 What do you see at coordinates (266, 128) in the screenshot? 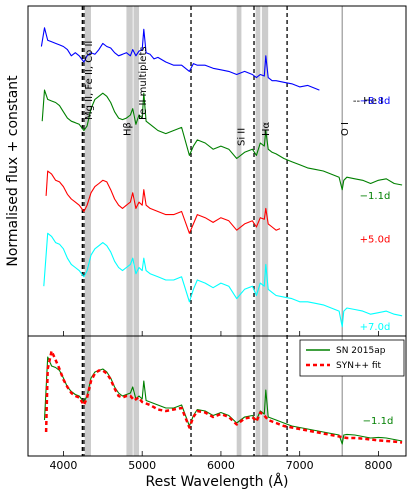
I see `annotation-4: Hα` at bounding box center [266, 128].